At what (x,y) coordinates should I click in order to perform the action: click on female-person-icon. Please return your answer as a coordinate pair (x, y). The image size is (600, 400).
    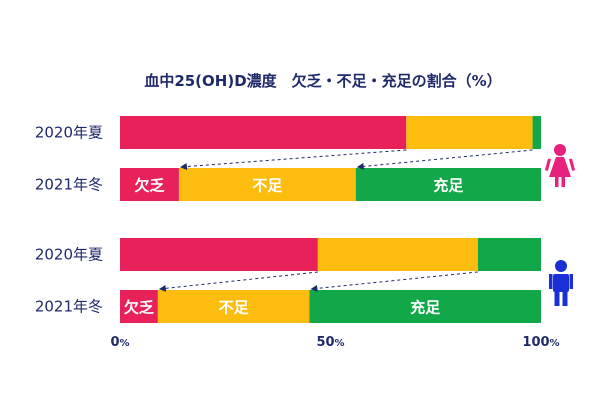
    Looking at the image, I should click on (560, 165).